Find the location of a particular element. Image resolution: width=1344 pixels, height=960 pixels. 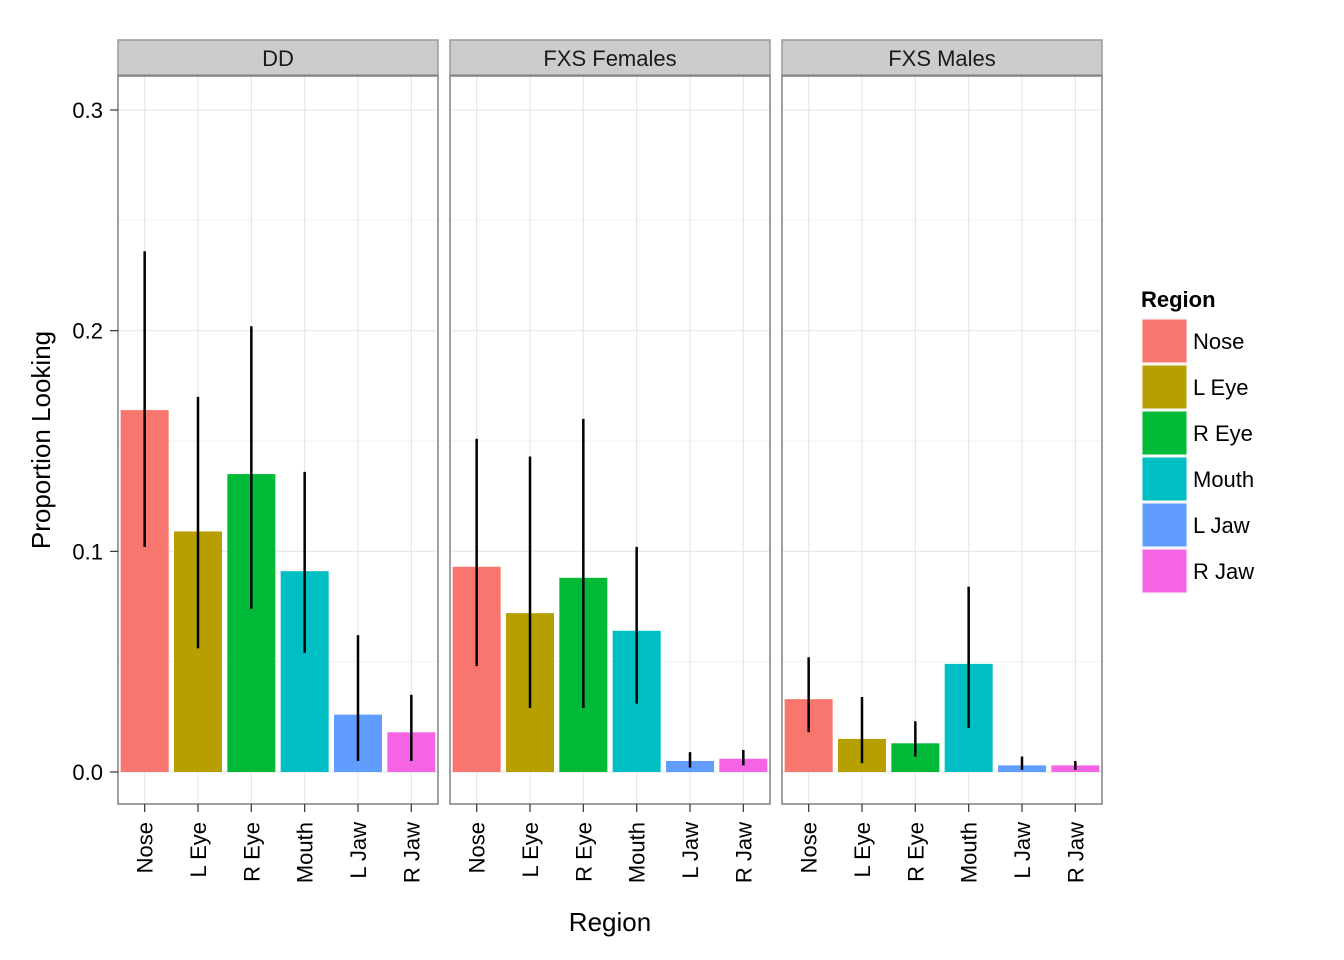

x-axis-title: Region is located at coordinates (610, 922).